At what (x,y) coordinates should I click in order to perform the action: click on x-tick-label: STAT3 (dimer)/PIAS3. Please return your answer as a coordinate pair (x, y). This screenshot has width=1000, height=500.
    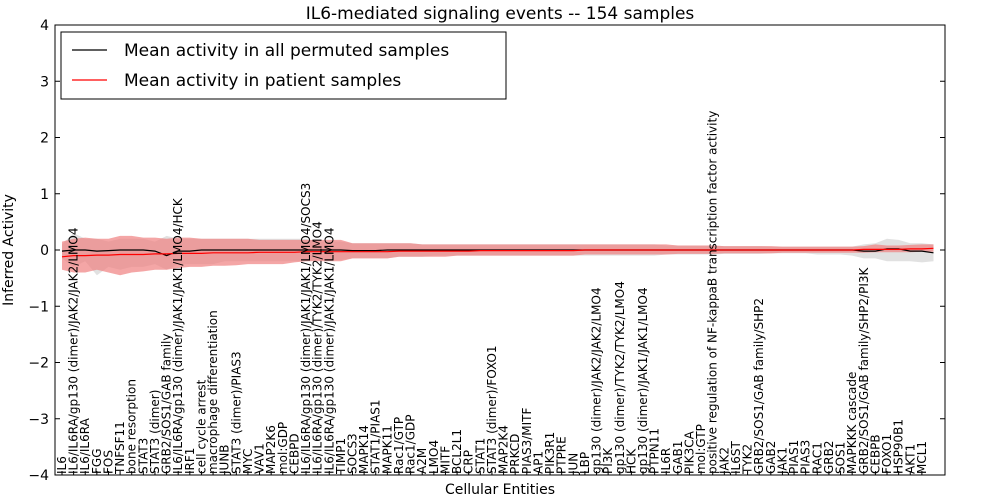
    Looking at the image, I should click on (236, 412).